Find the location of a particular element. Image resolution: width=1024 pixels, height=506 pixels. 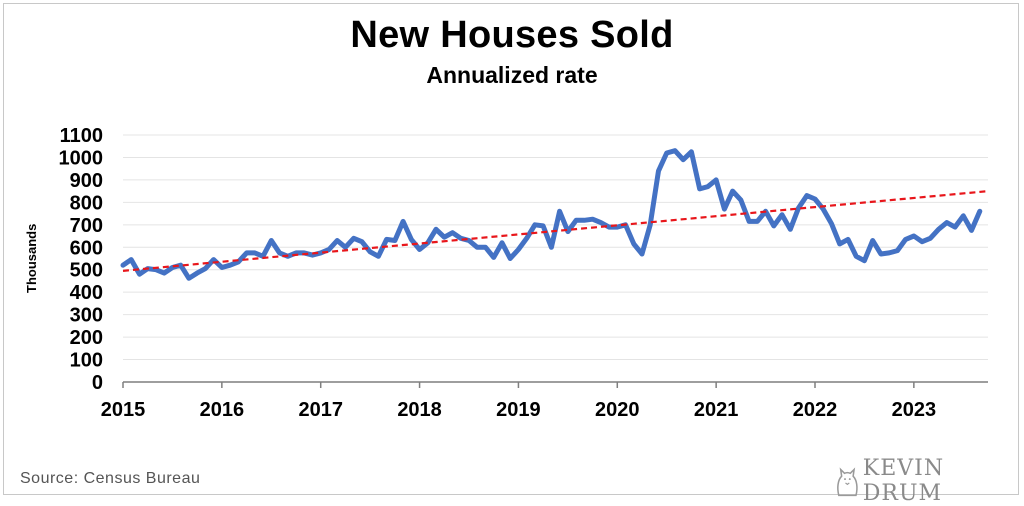

y-tick-label: 600 is located at coordinates (86, 248).